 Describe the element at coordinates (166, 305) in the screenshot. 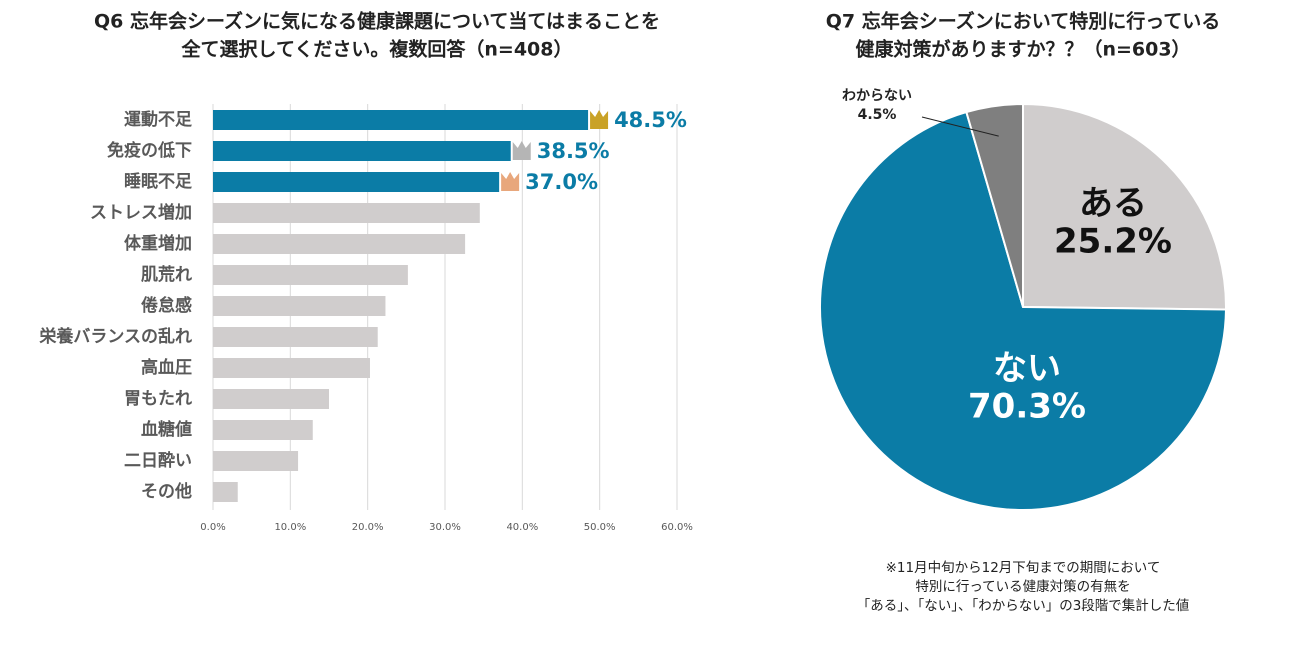

I see `category-label: 倦怠感` at that location.